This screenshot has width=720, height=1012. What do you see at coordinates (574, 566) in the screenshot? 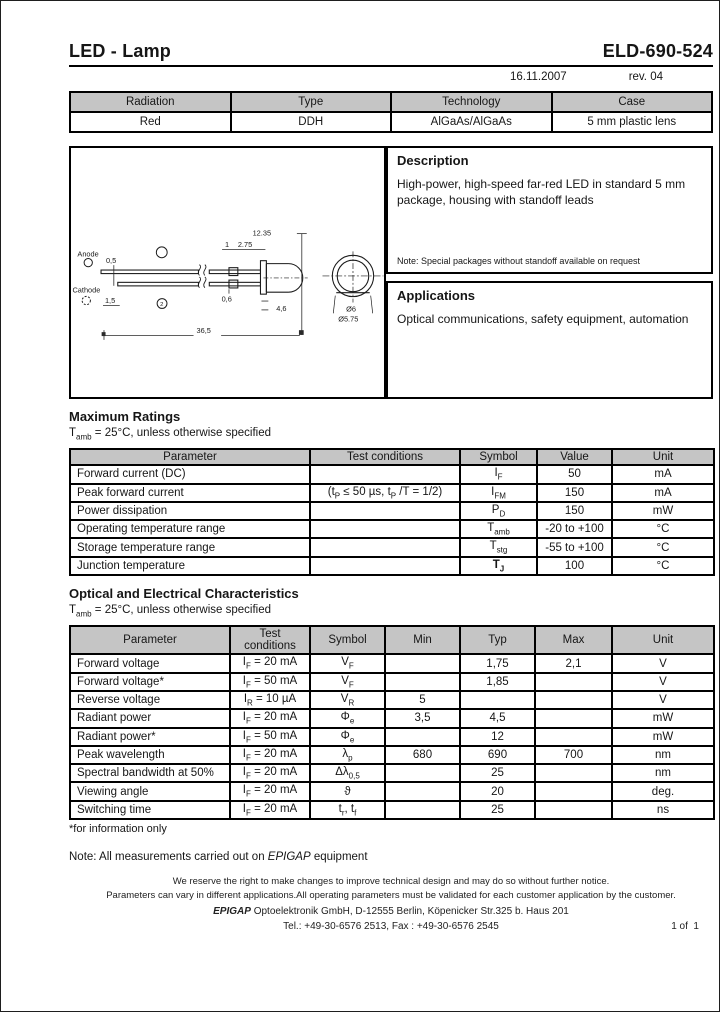
I see `value-cell: 100` at bounding box center [574, 566].